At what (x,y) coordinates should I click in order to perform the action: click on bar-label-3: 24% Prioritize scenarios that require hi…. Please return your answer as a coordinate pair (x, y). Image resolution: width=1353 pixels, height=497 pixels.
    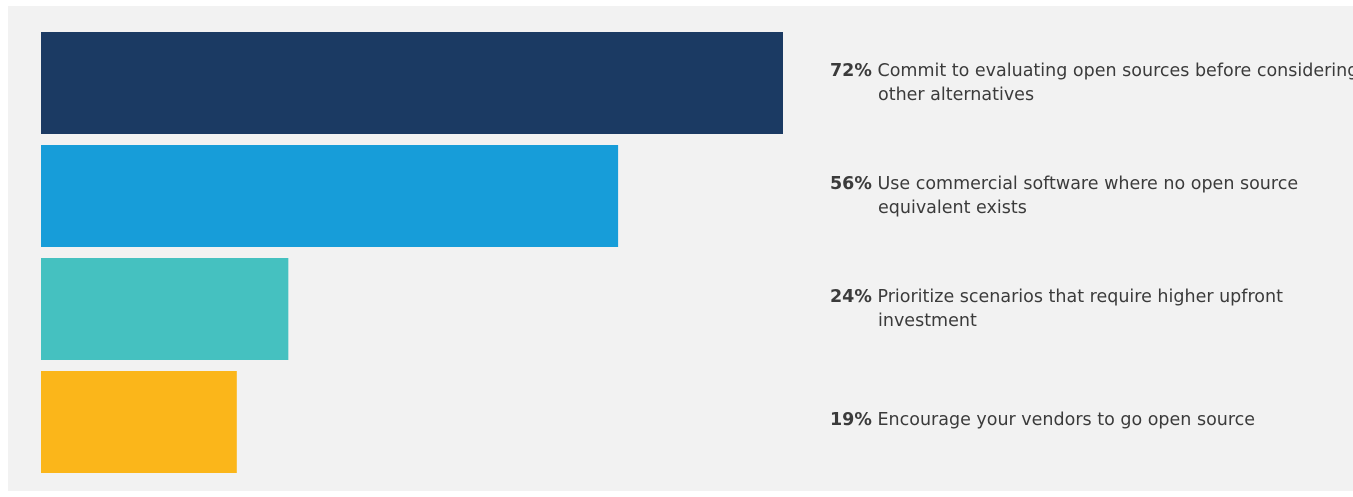
    Looking at the image, I should click on (1091, 309).